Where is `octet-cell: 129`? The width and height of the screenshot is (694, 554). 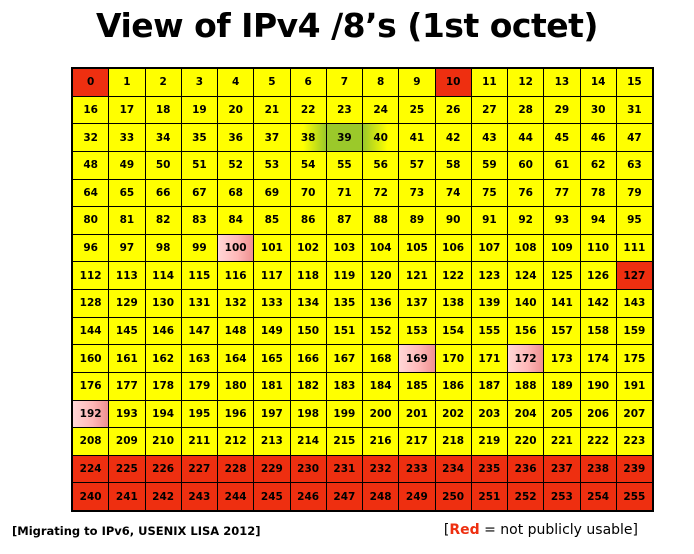 octet-cell: 129 is located at coordinates (127, 303).